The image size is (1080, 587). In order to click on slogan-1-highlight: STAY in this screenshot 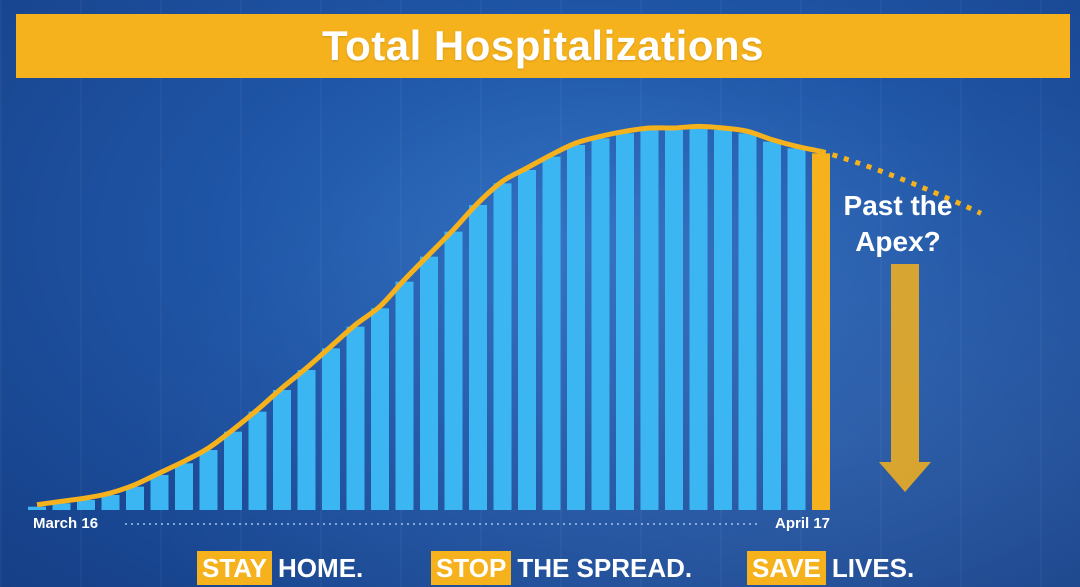, I will do `click(235, 568)`.